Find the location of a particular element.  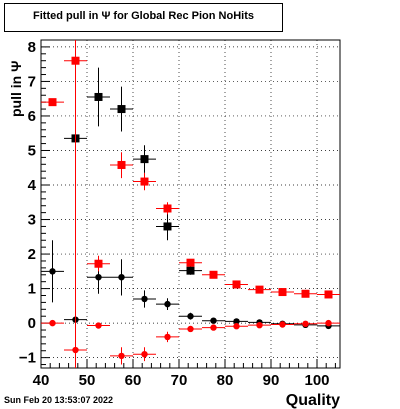

y-tick-label: 7 is located at coordinates (32, 81).